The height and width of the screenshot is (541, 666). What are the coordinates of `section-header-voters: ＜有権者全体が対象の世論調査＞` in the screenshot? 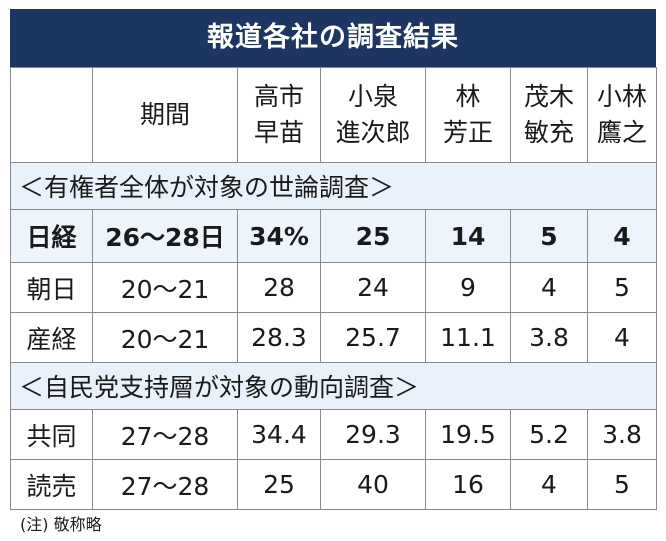 It's located at (333, 186).